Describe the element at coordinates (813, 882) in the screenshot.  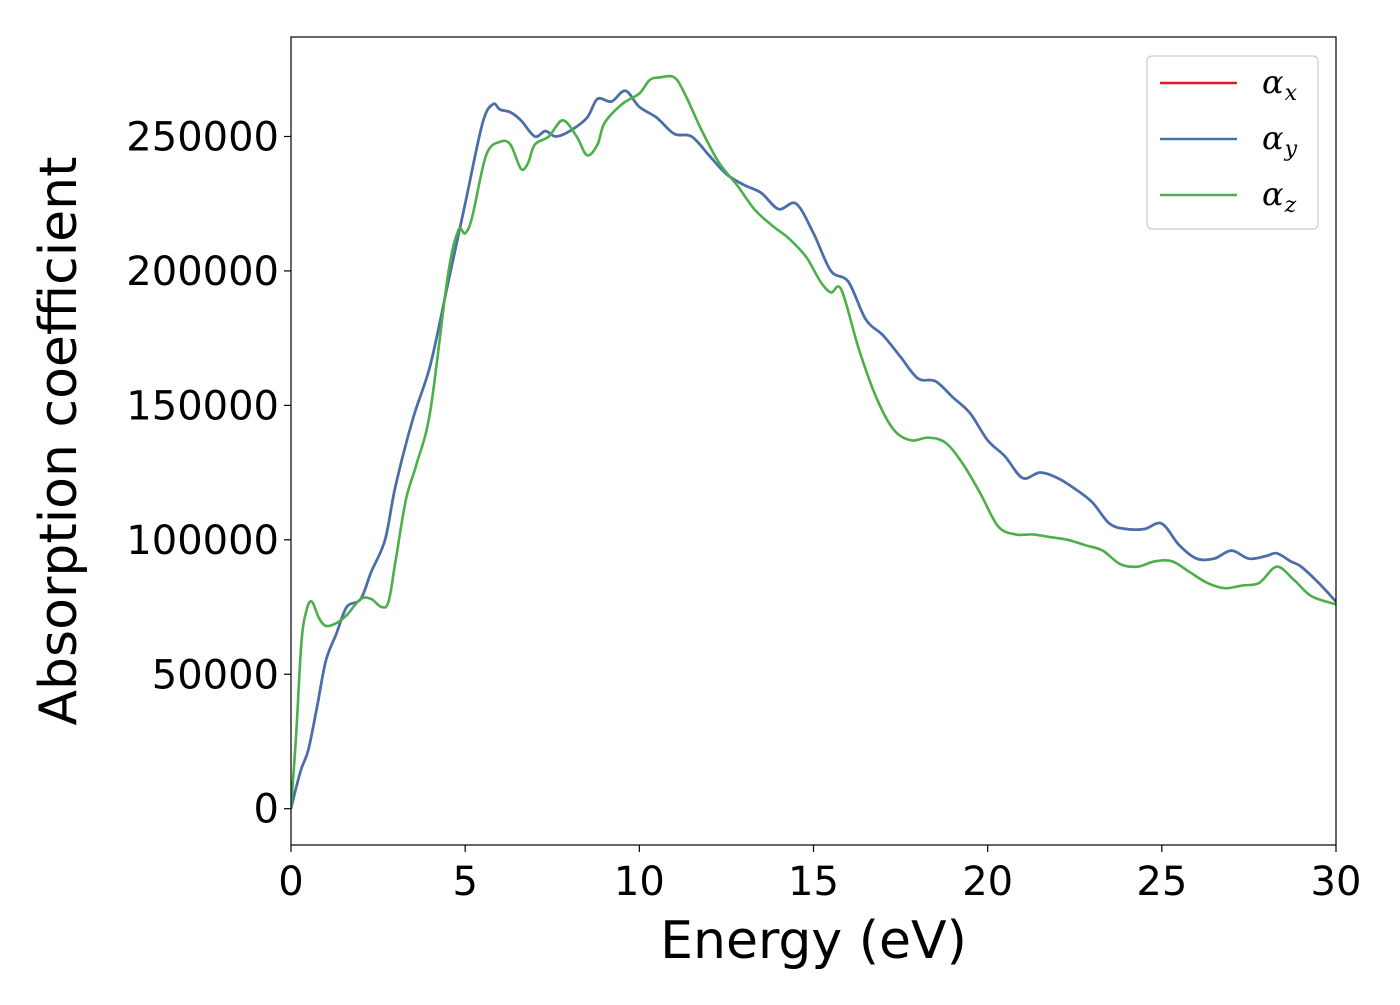
I see `x-tick-label: 15` at that location.